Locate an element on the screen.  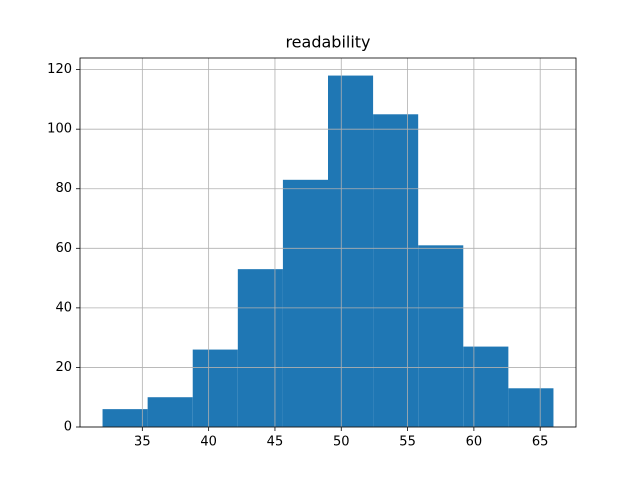
x-tick-label: 60 is located at coordinates (474, 442).